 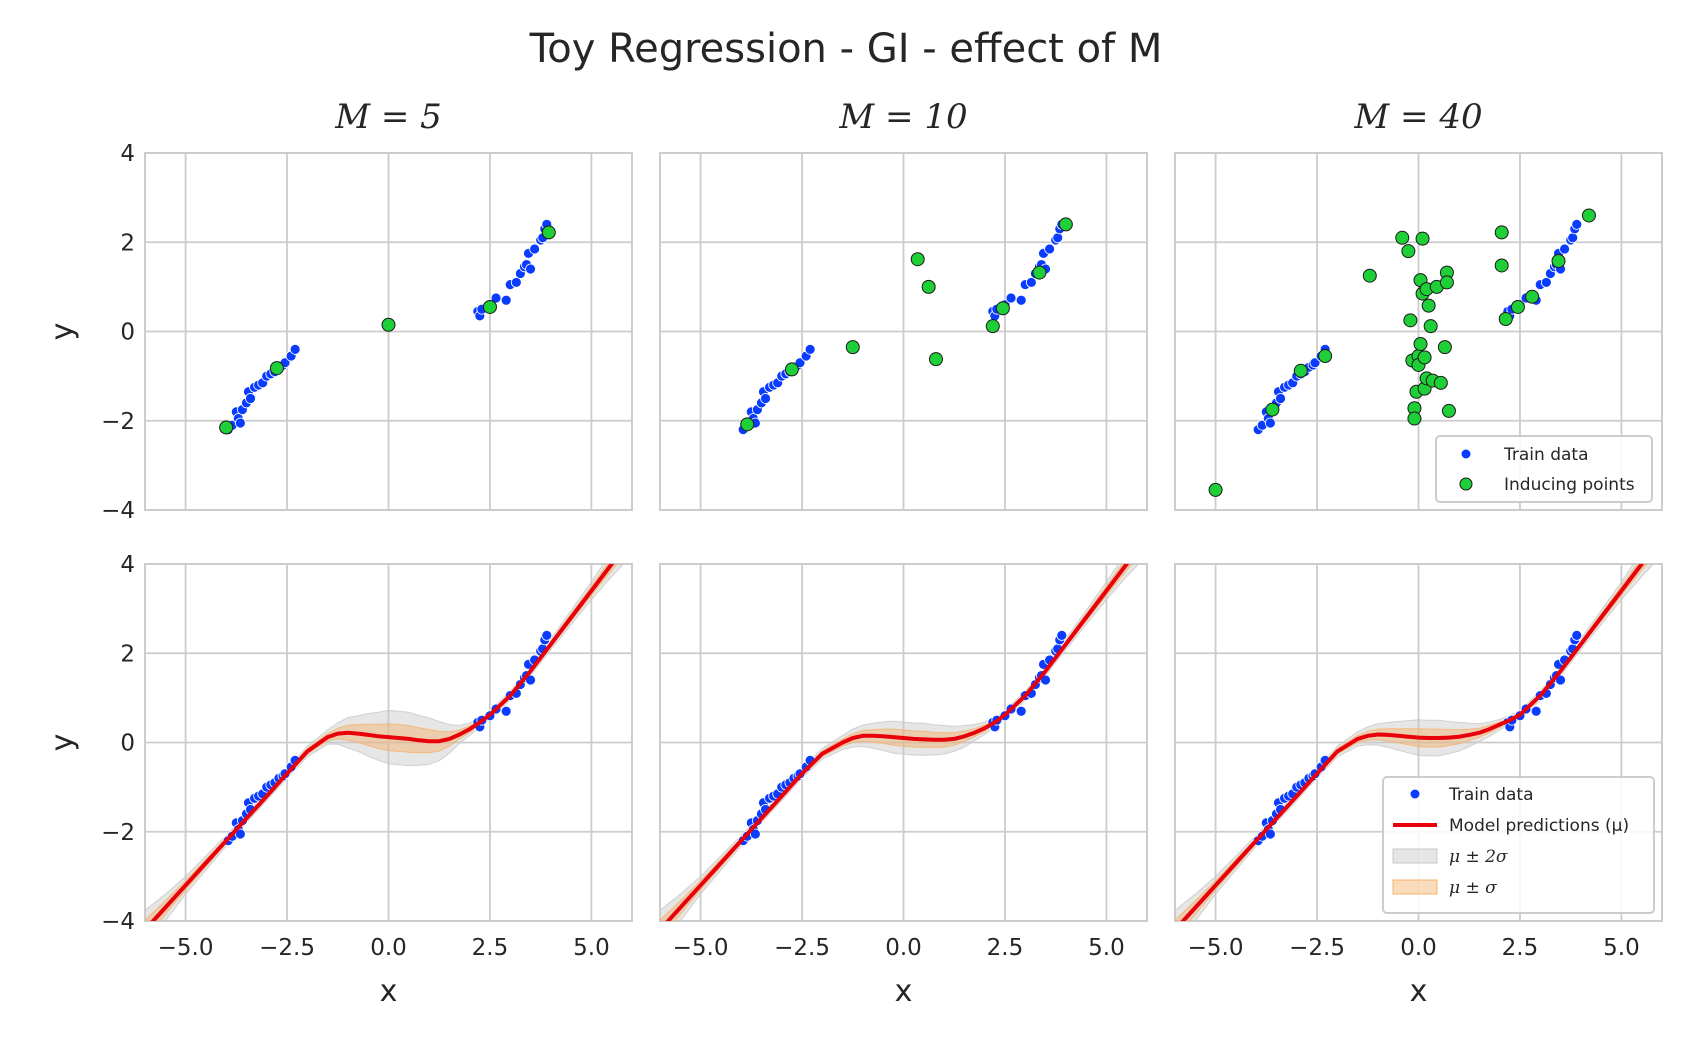 I want to click on chart-5-legend-box, so click(x=1518, y=845).